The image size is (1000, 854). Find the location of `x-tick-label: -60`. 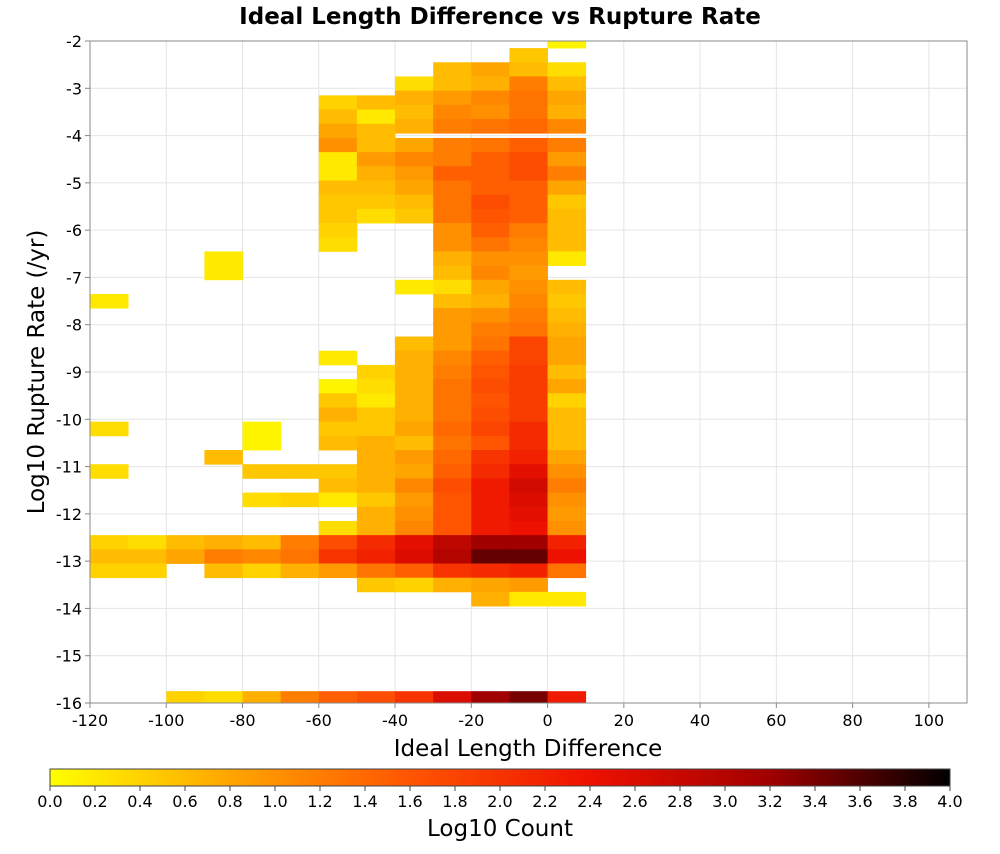

x-tick-label: -60 is located at coordinates (319, 720).